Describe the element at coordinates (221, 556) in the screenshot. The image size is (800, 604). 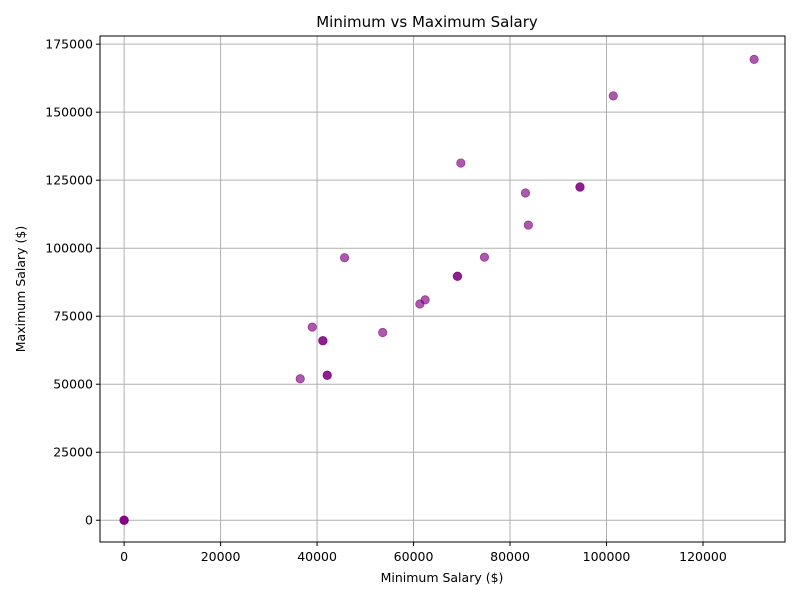
I see `x-tick-label: 20000` at that location.